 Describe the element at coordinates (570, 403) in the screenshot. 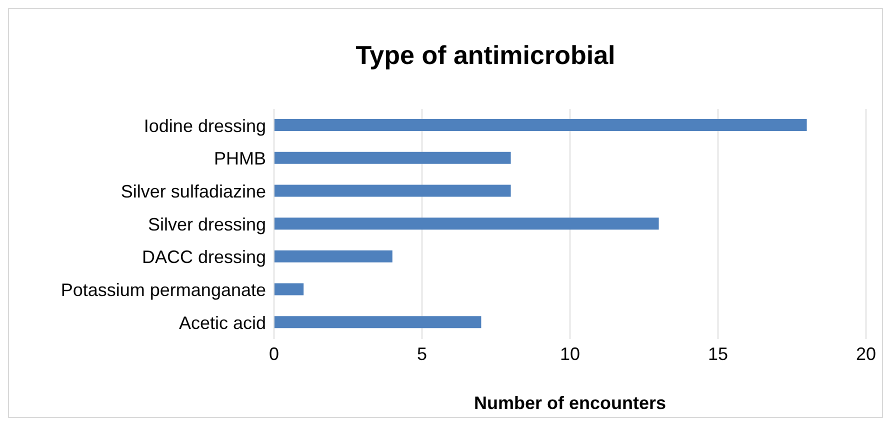

I see `x-axis-title: Number of encounters` at that location.